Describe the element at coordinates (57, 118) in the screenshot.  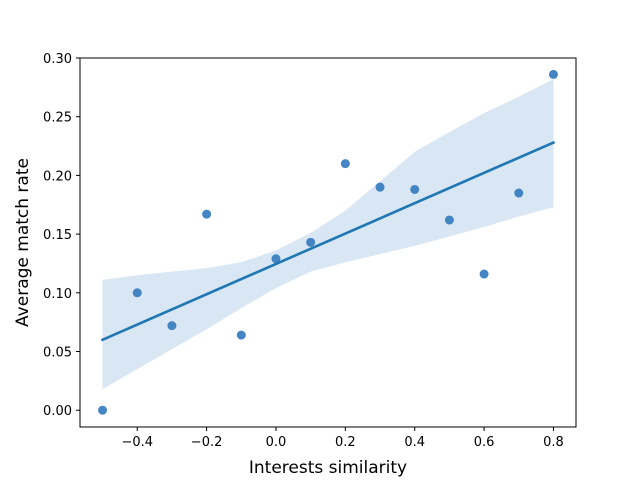
I see `y-tick-label: 0.25` at that location.